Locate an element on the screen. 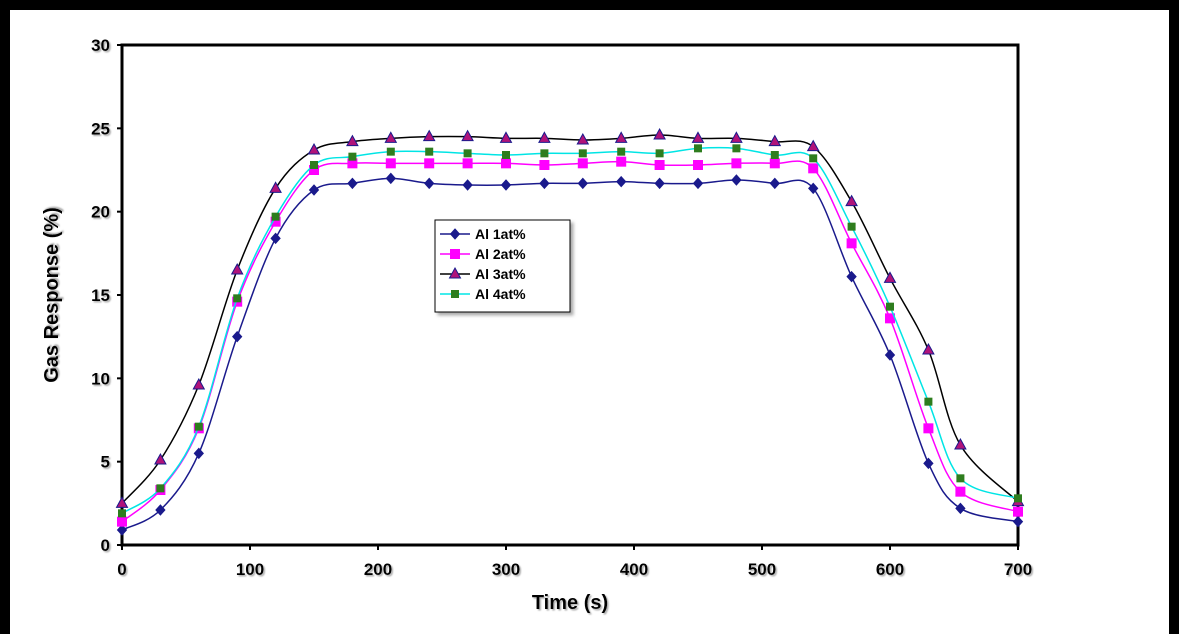  x-tick-label: 300 is located at coordinates (506, 569).